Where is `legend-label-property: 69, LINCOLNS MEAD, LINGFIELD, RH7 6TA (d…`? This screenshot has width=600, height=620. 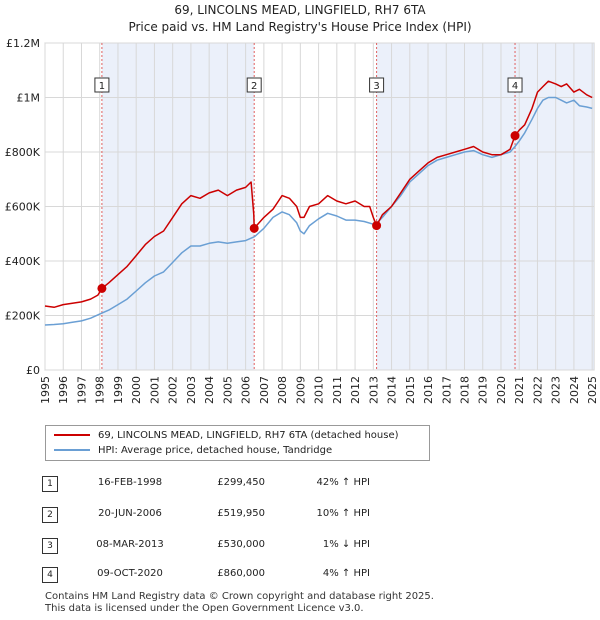 legend-label-property: 69, LINCOLNS MEAD, LINGFIELD, RH7 6TA (d… is located at coordinates (248, 435).